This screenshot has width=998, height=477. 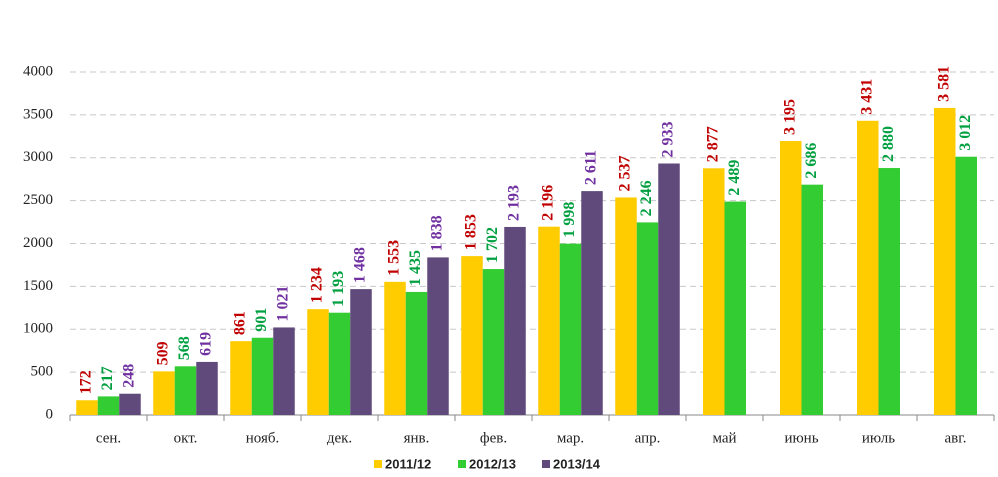 What do you see at coordinates (38, 329) in the screenshot?
I see `y-tick-label: 1000` at bounding box center [38, 329].